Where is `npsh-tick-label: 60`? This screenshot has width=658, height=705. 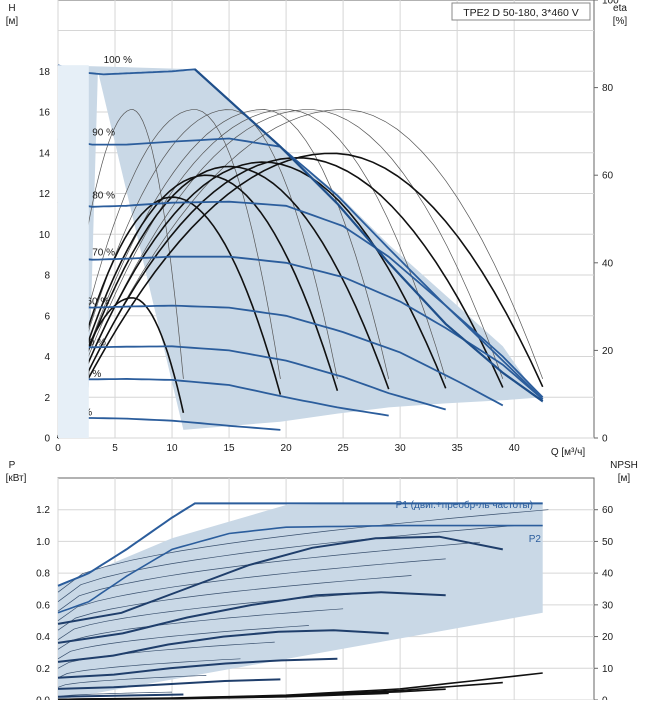 npsh-tick-label: 60 is located at coordinates (608, 510).